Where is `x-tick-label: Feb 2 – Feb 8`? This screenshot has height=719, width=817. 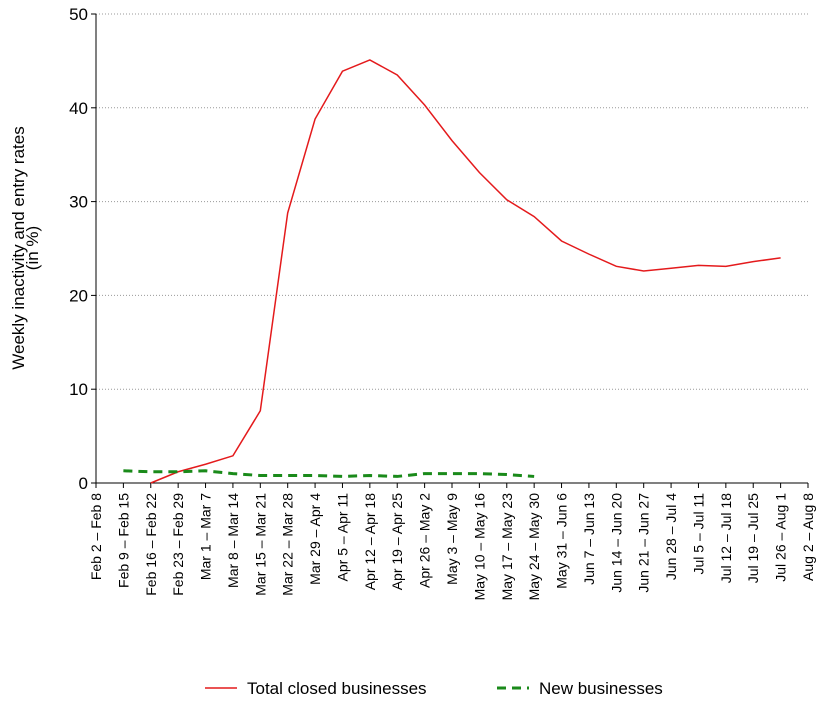
x-tick-label: Feb 2 – Feb 8 is located at coordinates (96, 536).